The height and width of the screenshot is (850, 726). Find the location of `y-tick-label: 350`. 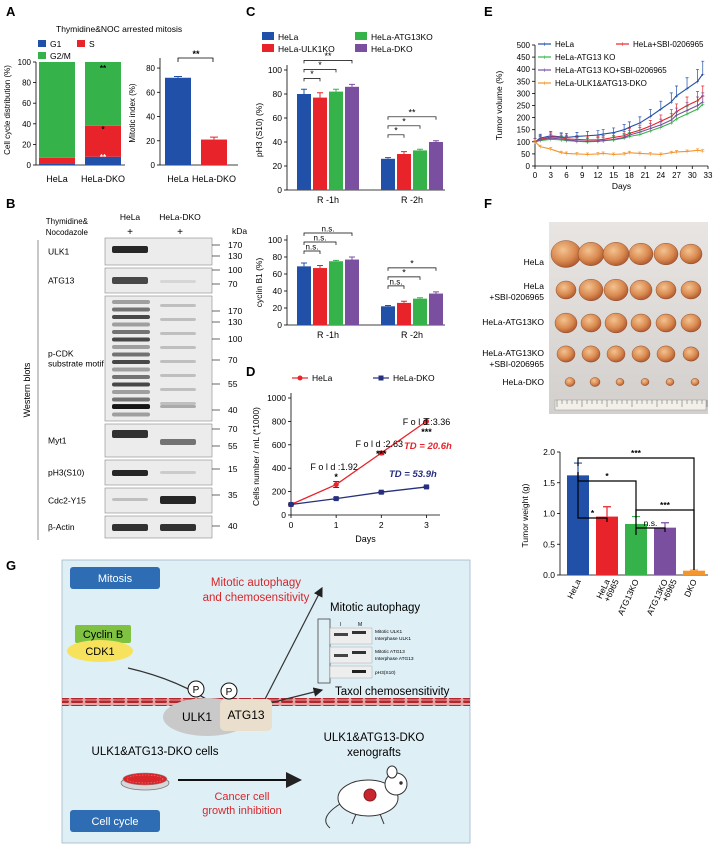

y-tick-label: 350 is located at coordinates (524, 81).